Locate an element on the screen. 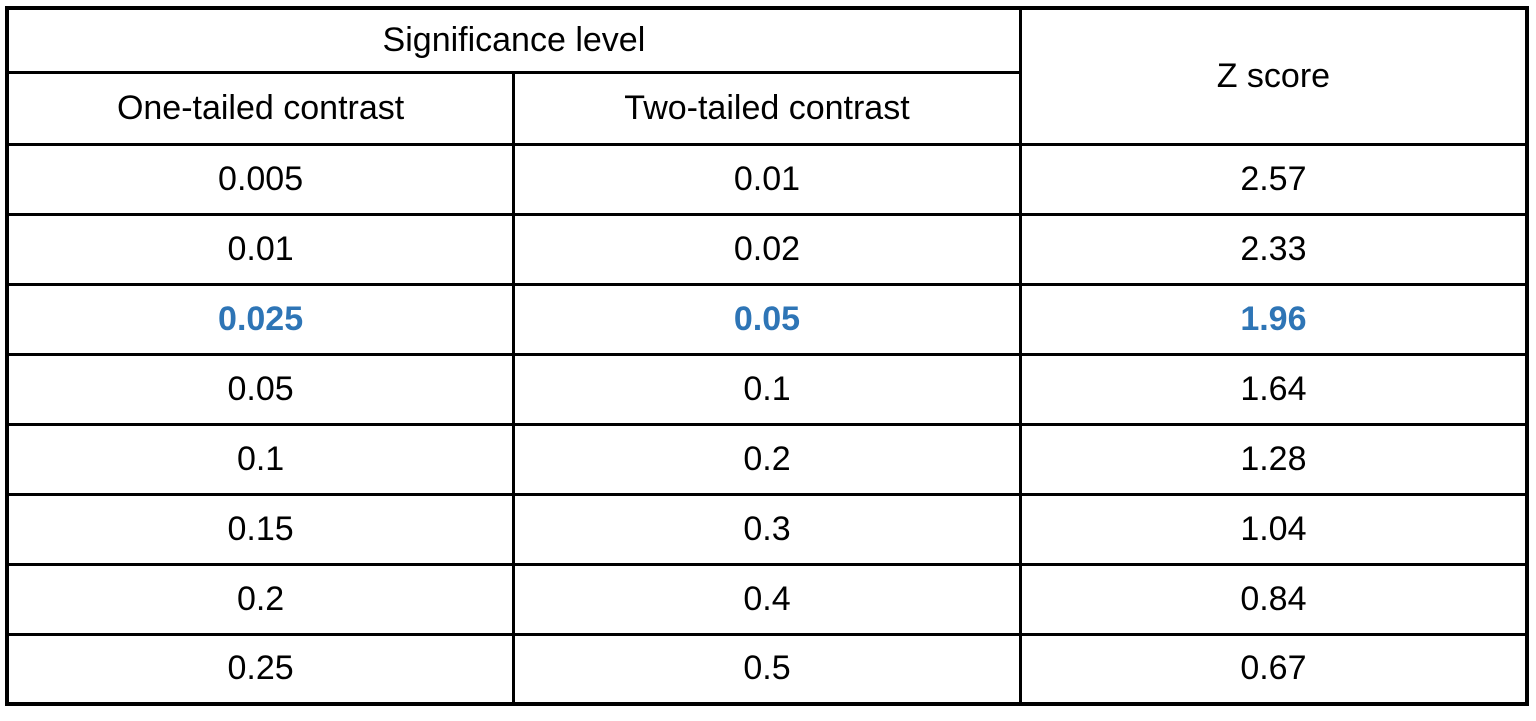 The height and width of the screenshot is (721, 1536). cell-two-tailed: 0.01 is located at coordinates (767, 179).